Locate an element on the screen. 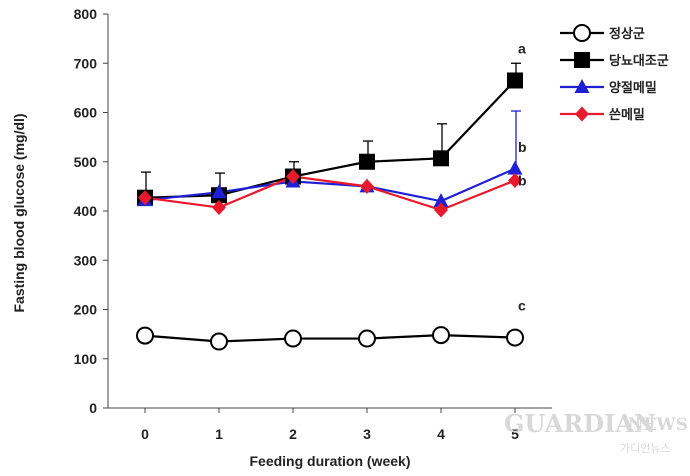 The image size is (690, 476). watermark: GUARDIAN NEWS 가디언뉴스 is located at coordinates (596, 432).